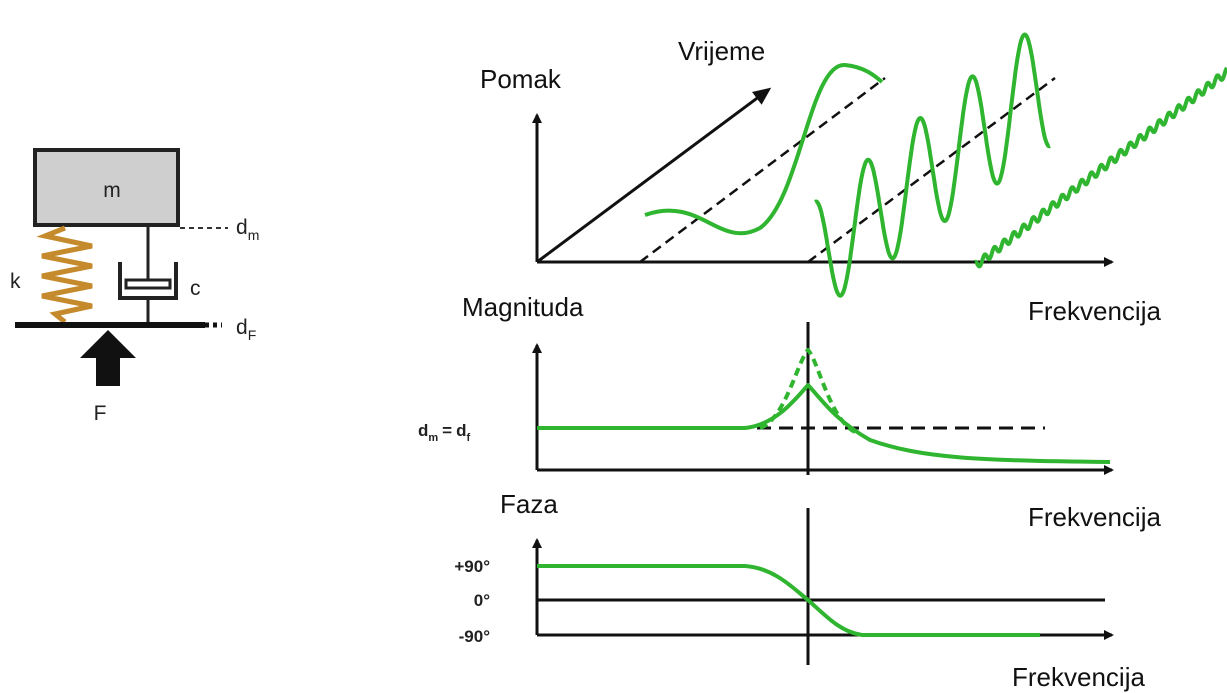  What do you see at coordinates (529, 504) in the screenshot?
I see `y-label: Faza` at bounding box center [529, 504].